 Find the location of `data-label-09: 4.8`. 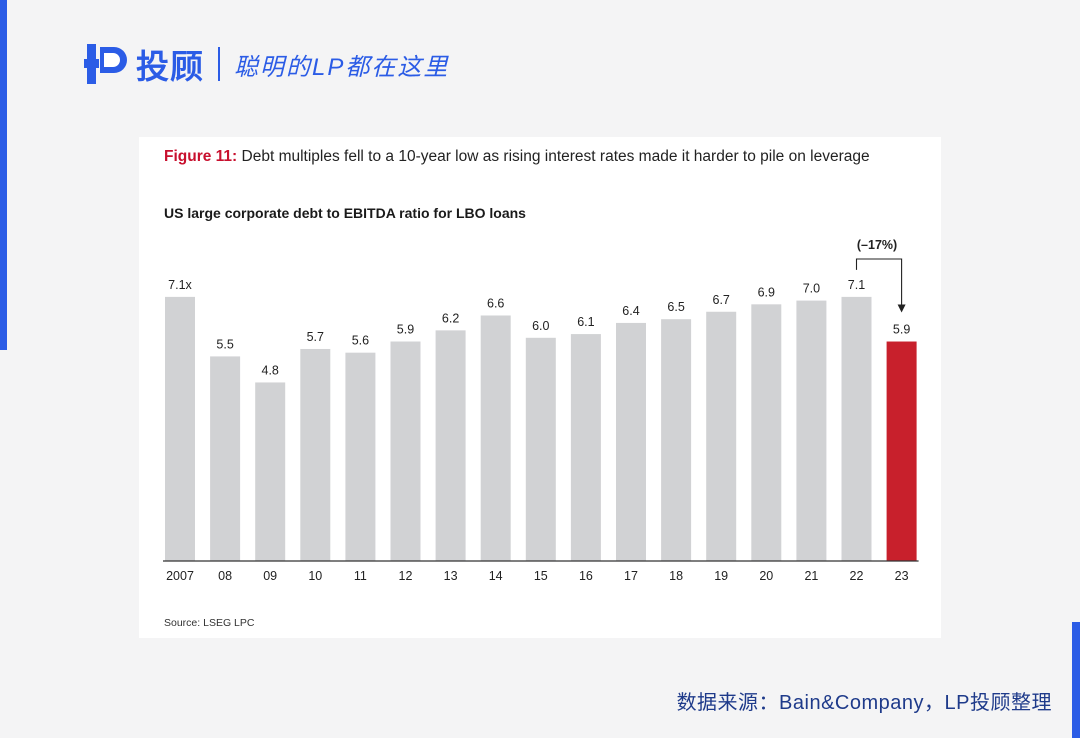

data-label-09: 4.8 is located at coordinates (270, 370).